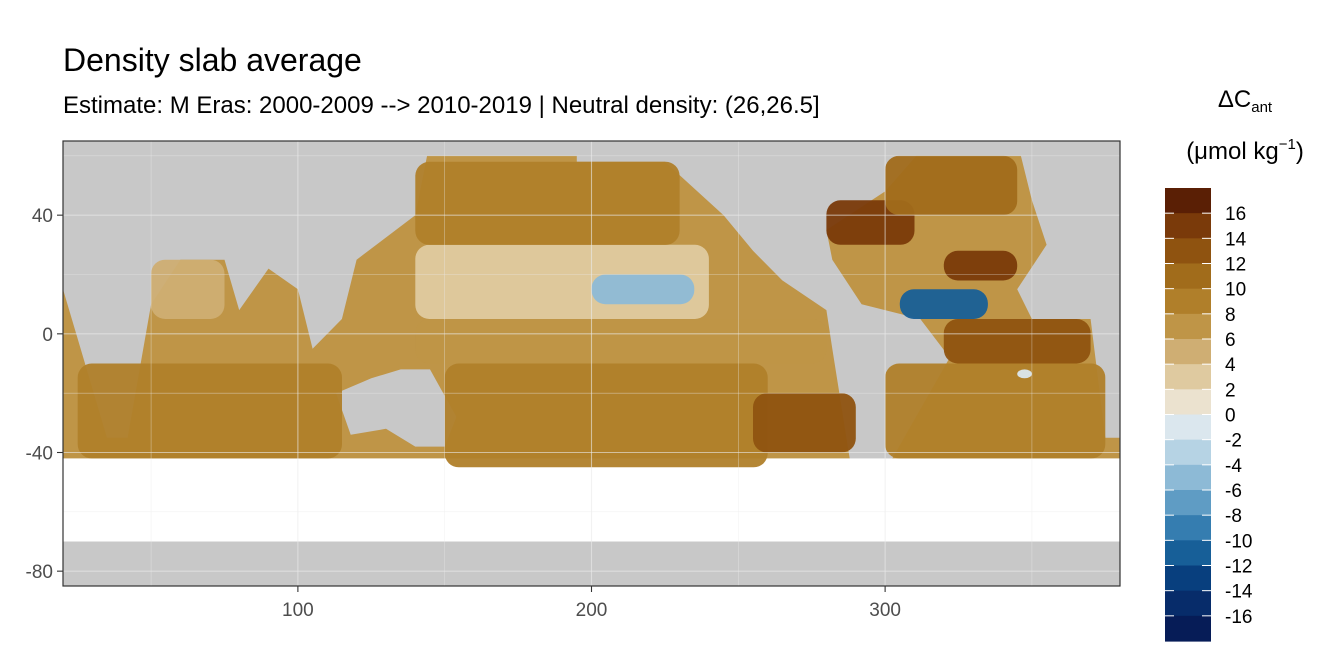 The image size is (1344, 672). Describe the element at coordinates (885, 610) in the screenshot. I see `x-tick-label: 300` at that location.